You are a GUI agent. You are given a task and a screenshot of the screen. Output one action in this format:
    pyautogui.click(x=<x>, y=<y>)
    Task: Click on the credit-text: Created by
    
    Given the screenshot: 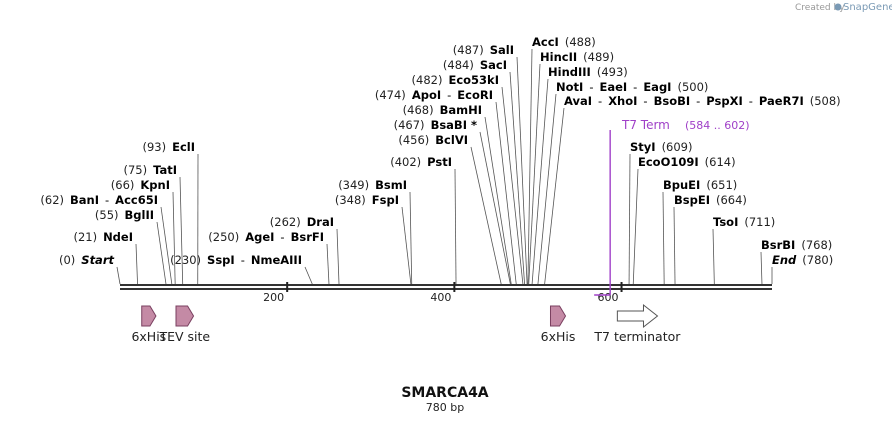 What is the action you would take?
    pyautogui.click(x=820, y=8)
    